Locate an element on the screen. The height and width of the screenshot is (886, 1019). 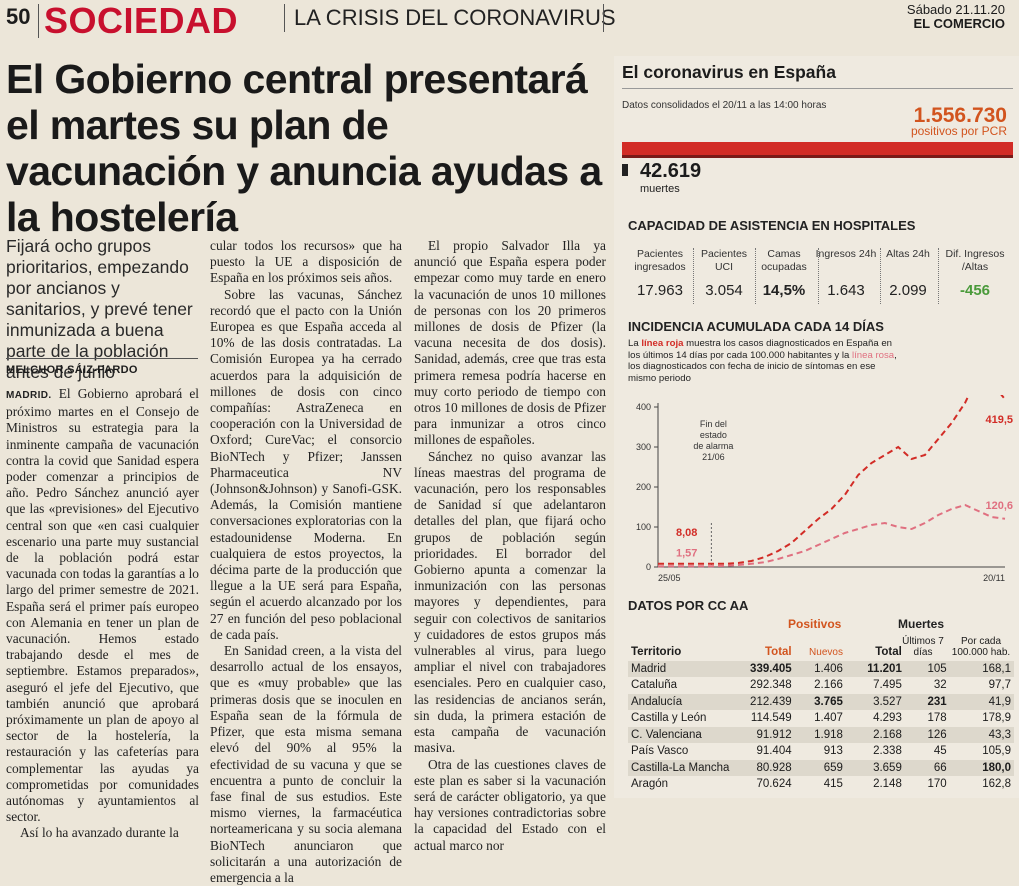
series-line-pink is located at coordinates (831, 535).